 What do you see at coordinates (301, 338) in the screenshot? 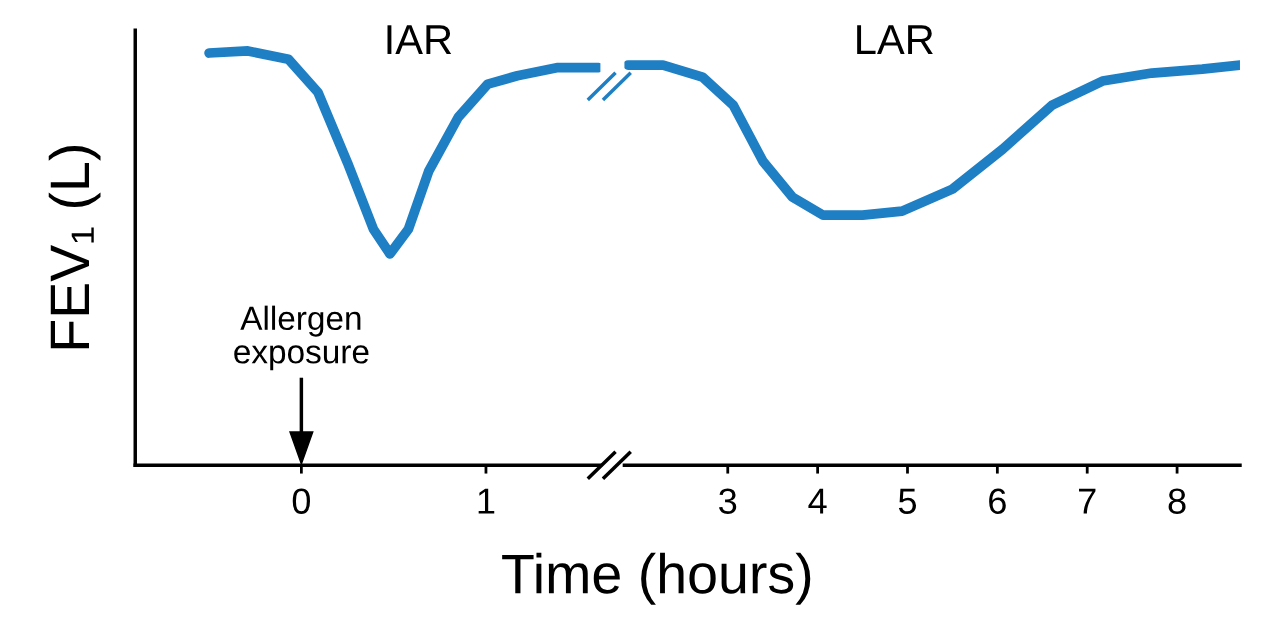
I see `annotation: Allergen exposure` at bounding box center [301, 338].